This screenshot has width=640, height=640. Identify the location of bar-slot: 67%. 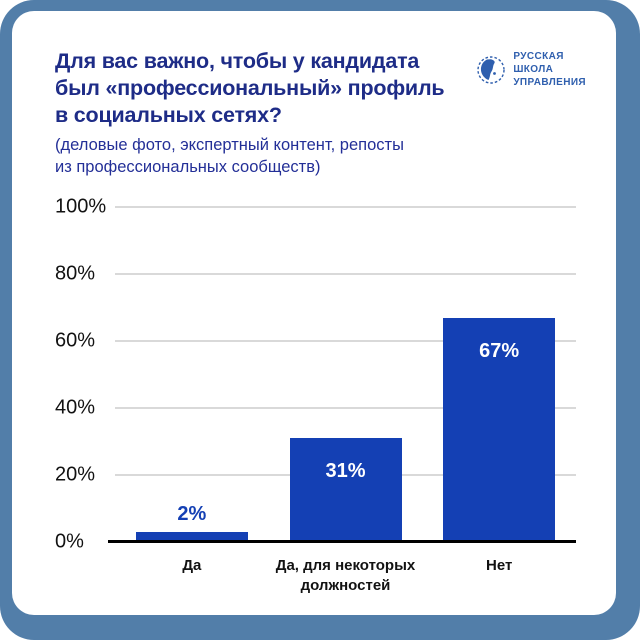
(499, 374).